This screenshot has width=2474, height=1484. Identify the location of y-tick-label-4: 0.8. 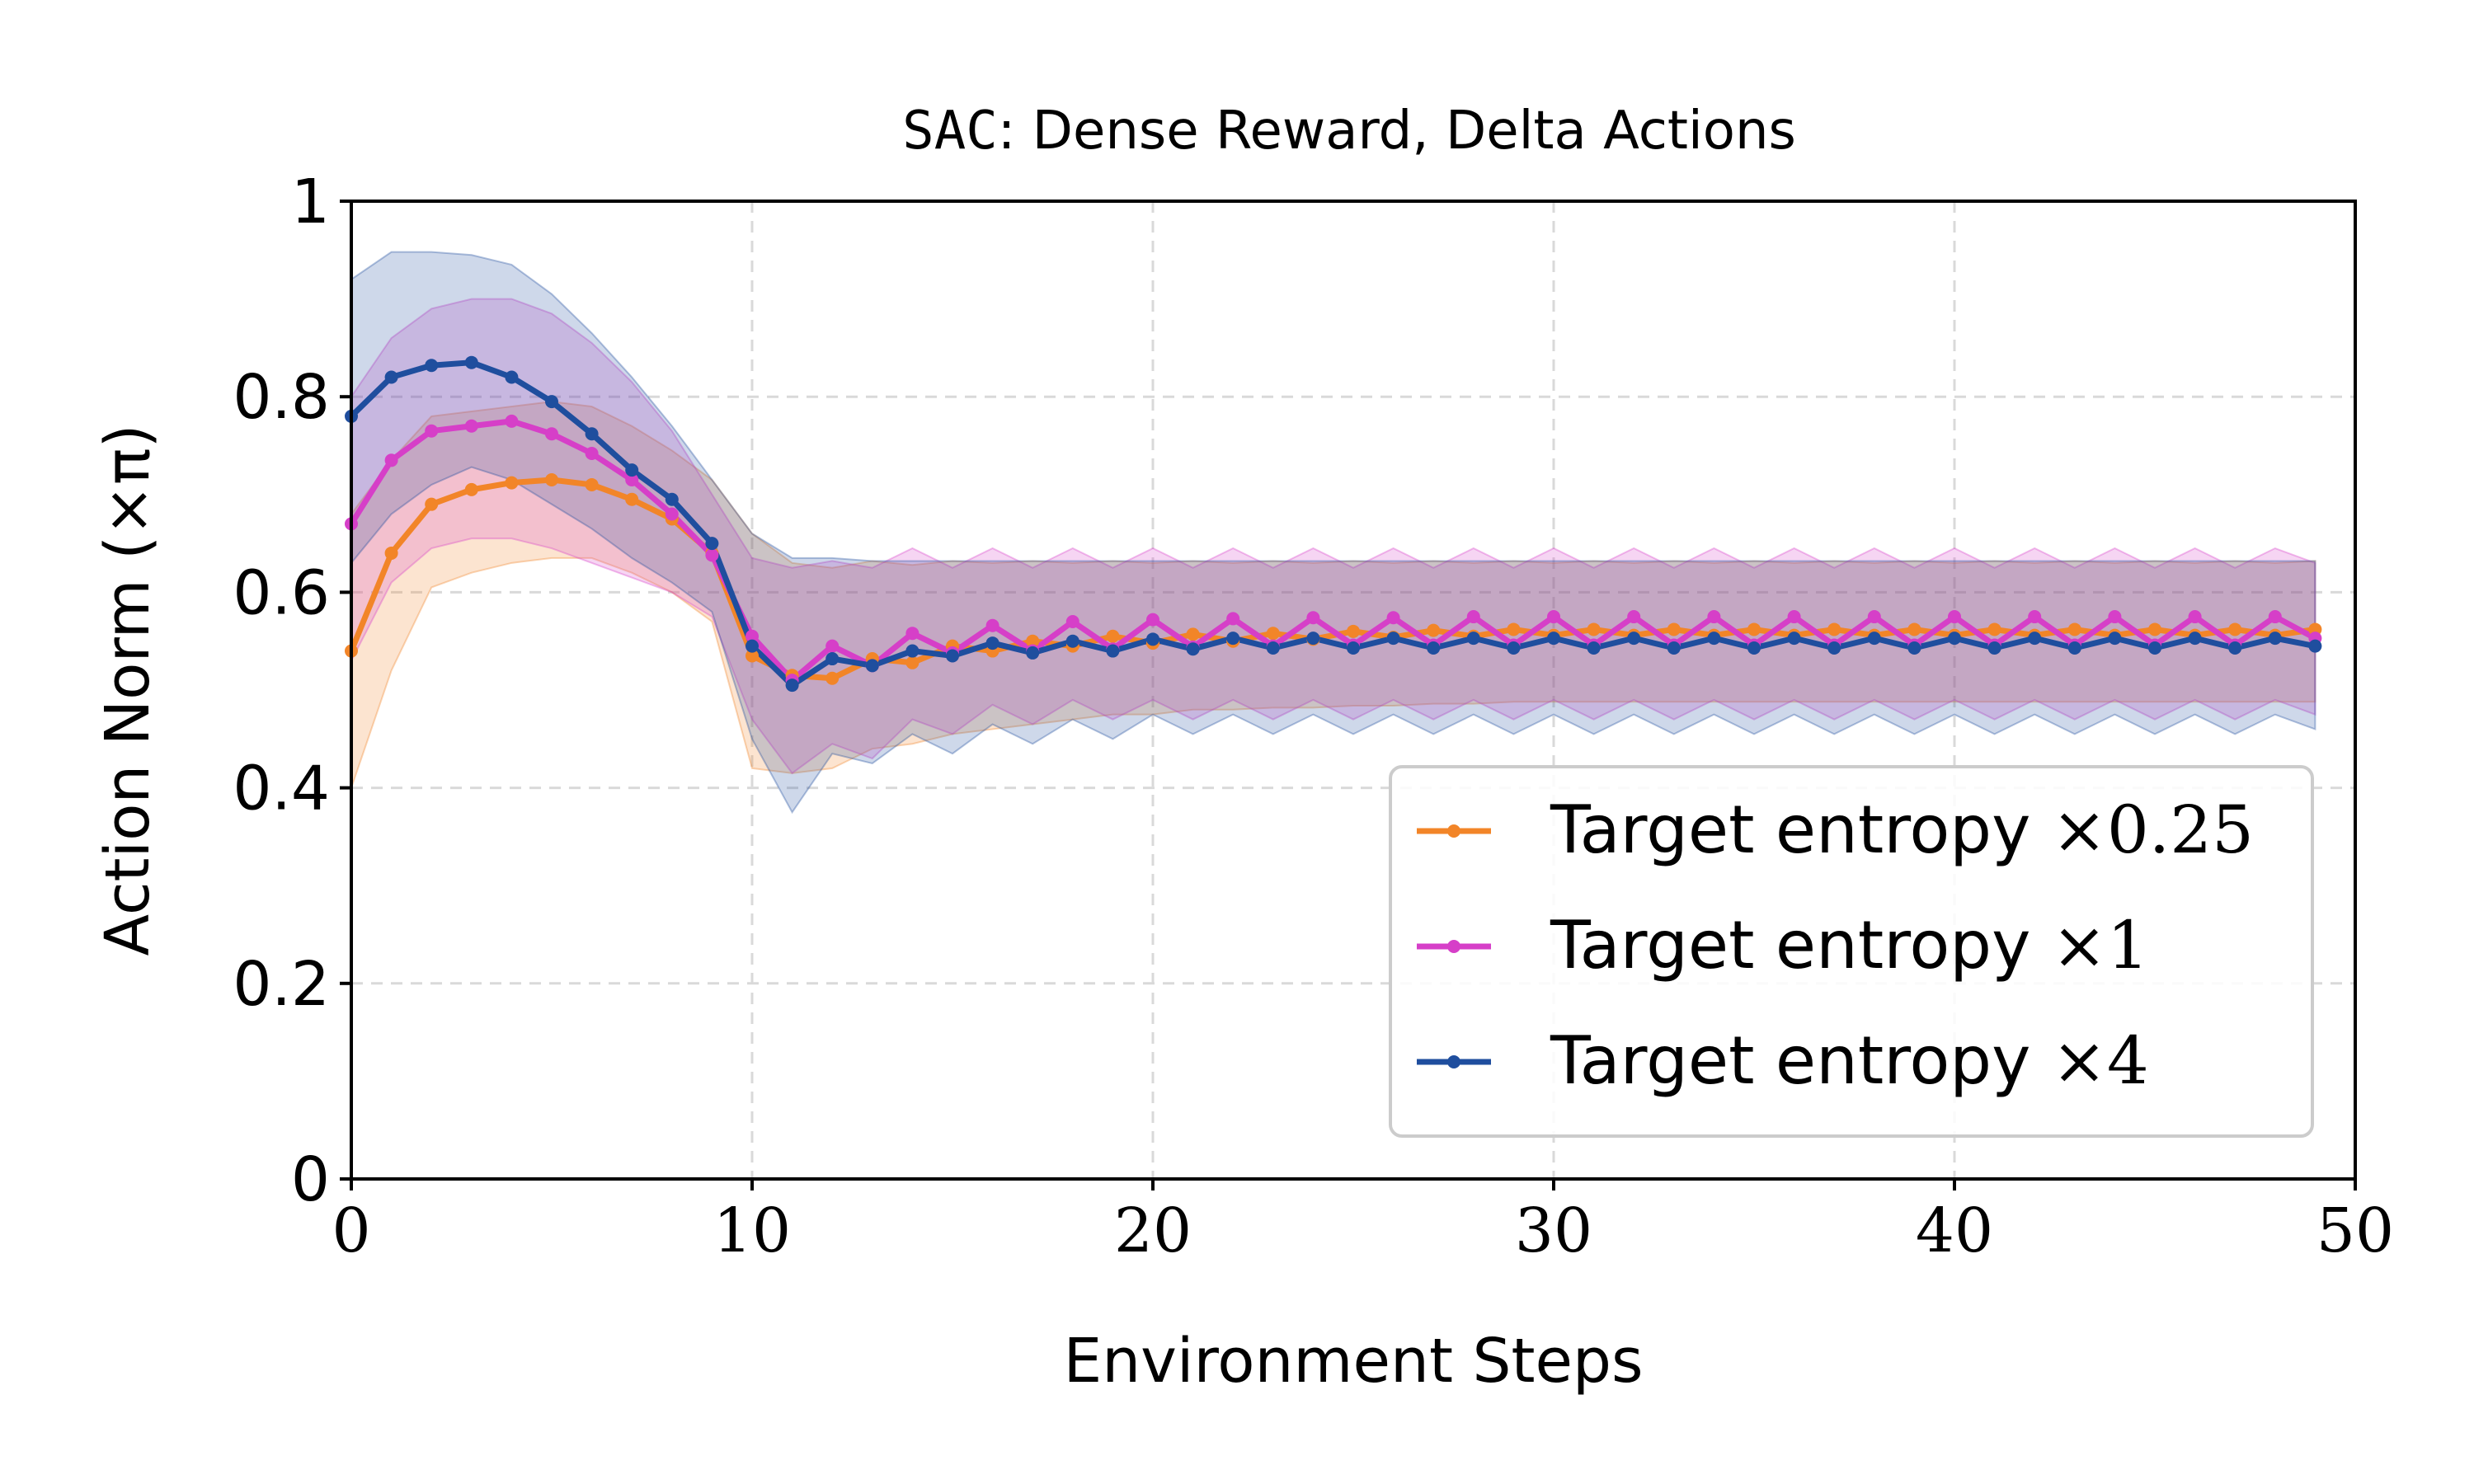
(281, 397).